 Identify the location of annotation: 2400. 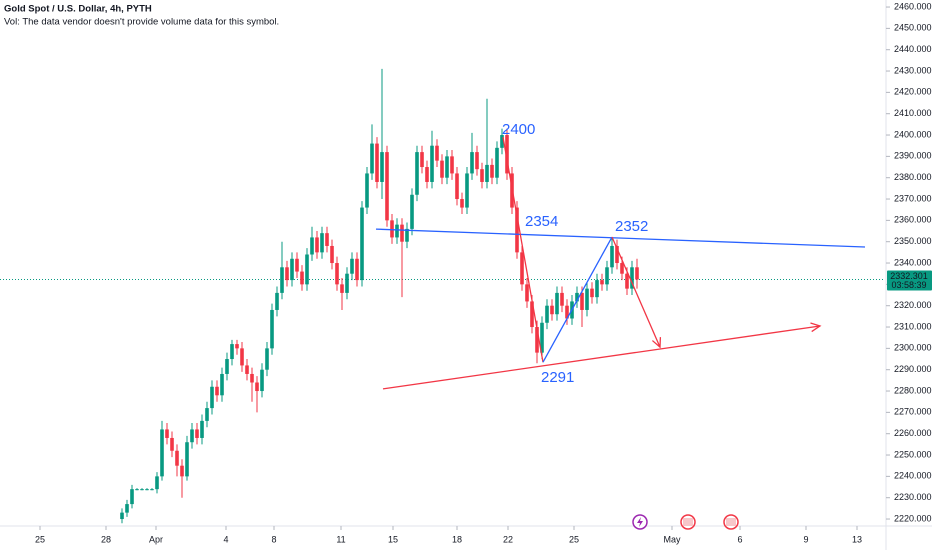
(518, 129).